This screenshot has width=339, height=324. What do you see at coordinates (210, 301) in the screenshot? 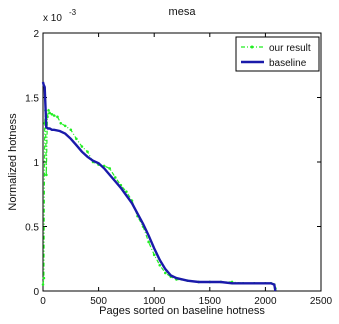
I see `x-tick-label: 1500` at bounding box center [210, 301].